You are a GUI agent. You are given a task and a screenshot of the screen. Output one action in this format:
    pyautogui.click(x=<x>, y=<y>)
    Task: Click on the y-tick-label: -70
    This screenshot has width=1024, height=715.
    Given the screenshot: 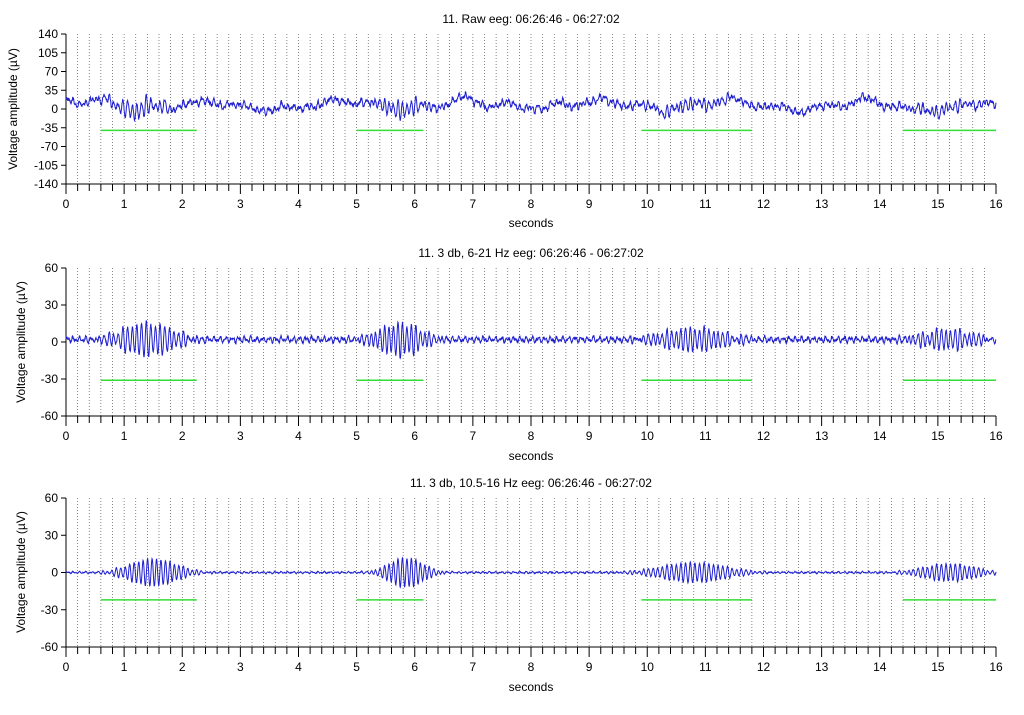 What is the action you would take?
    pyautogui.click(x=50, y=147)
    